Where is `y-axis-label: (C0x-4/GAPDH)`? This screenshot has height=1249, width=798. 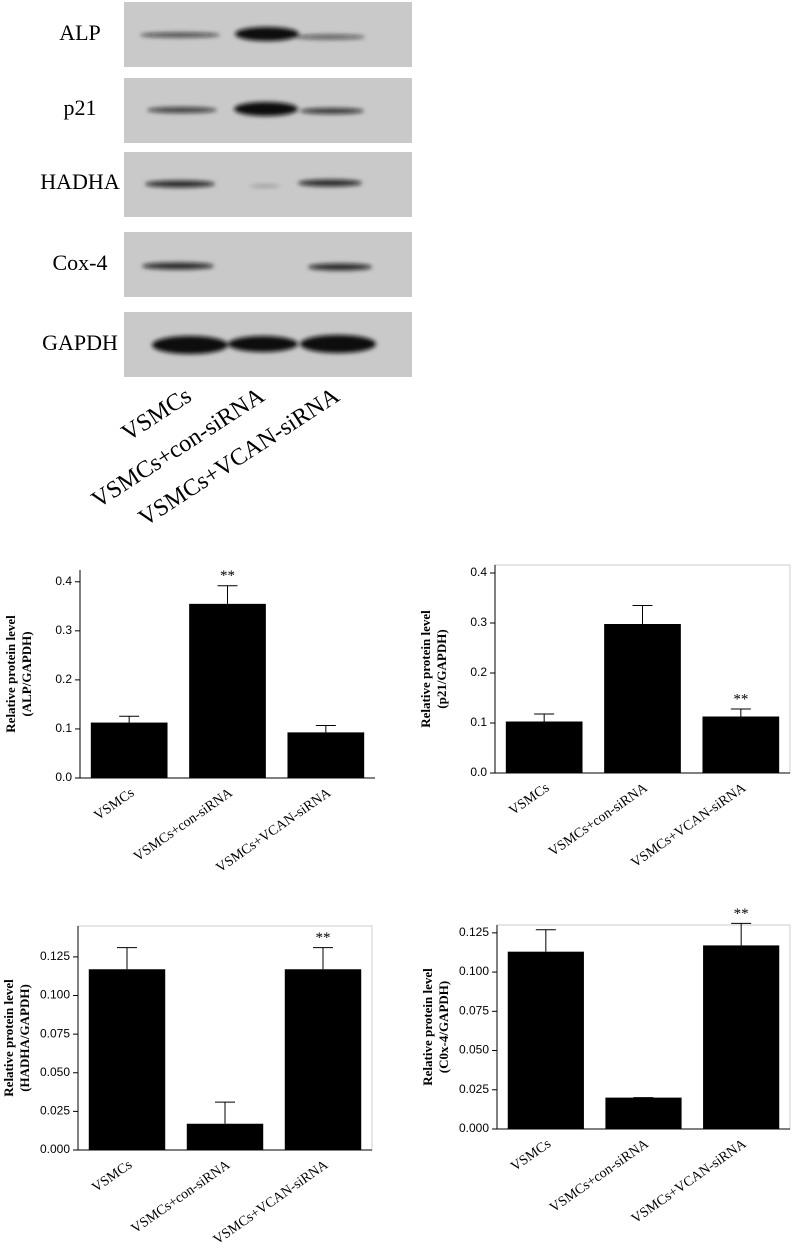
y-axis-label: (C0x-4/GAPDH) is located at coordinates (443, 1027).